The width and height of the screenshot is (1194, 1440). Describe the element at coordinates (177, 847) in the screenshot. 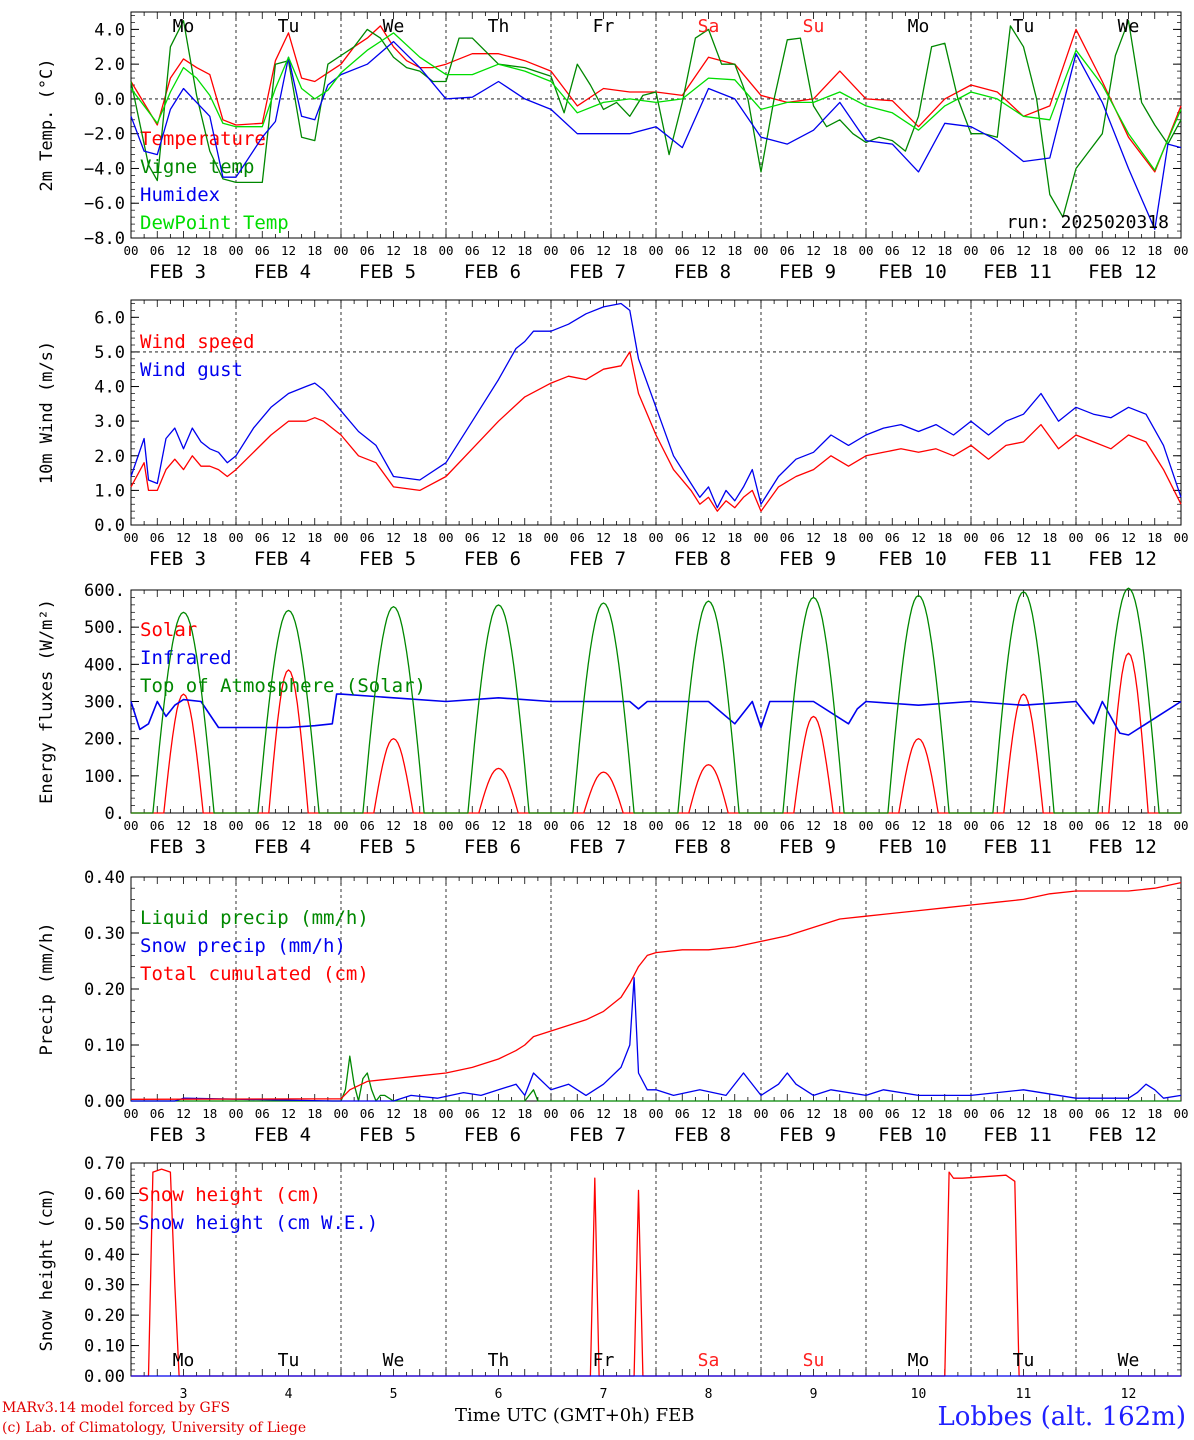

I see `date-label: FEB 3` at that location.